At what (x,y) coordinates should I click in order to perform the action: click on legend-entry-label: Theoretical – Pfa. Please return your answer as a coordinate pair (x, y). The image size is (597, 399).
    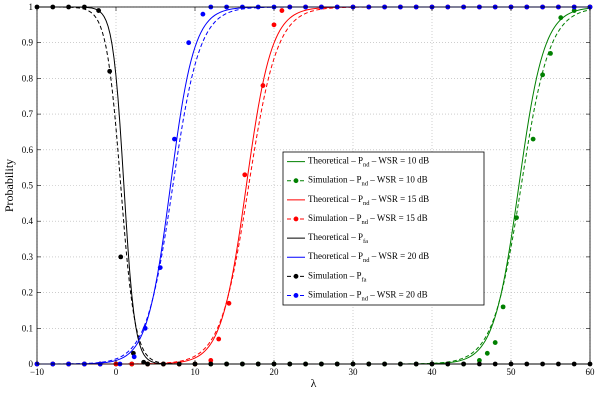
    Looking at the image, I should click on (338, 238).